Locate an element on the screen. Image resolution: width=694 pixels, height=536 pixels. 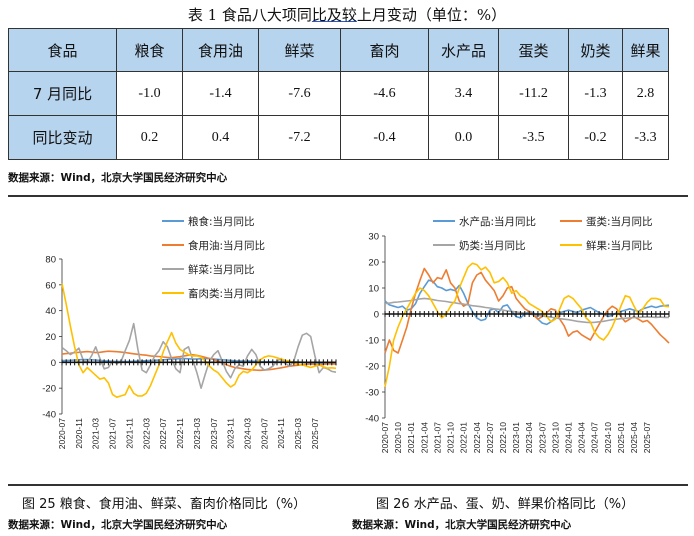
table-title-part3: 上月变动（单位：%） is located at coordinates (431, 15).